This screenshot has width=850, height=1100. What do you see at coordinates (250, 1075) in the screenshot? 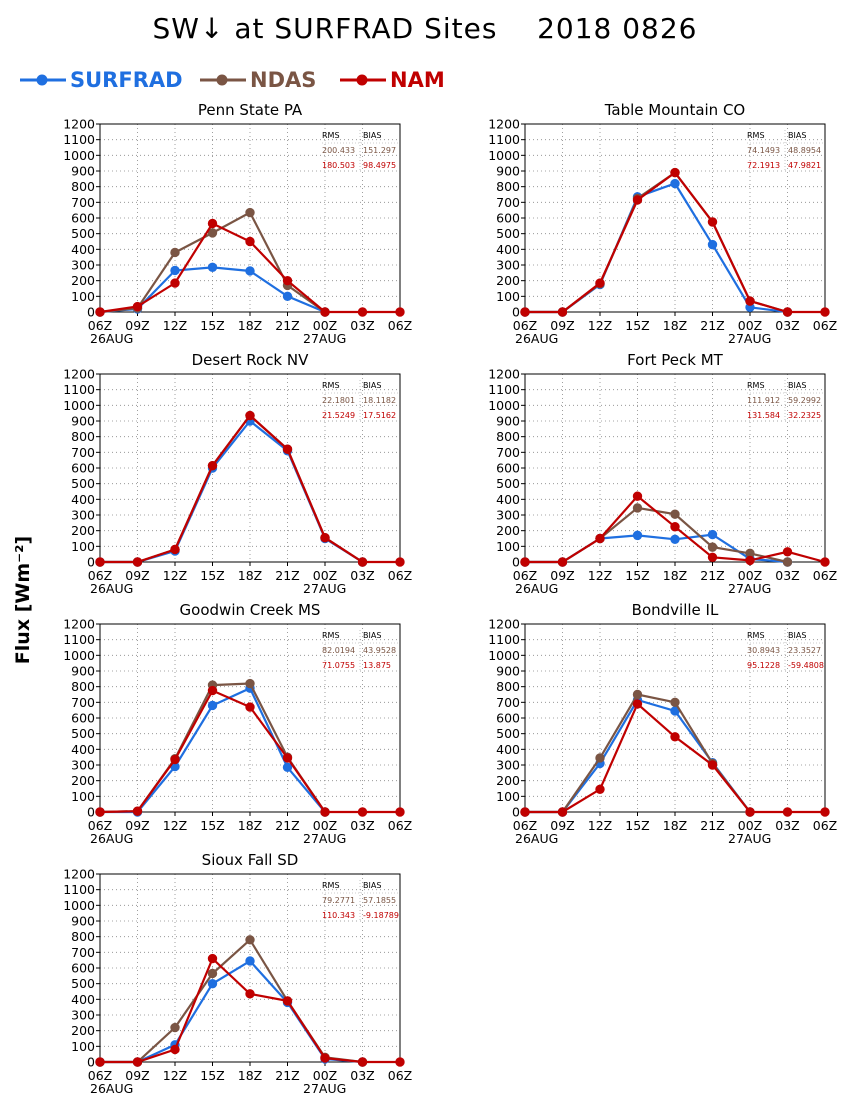
I see `x-tick-label: 18Z` at bounding box center [250, 1075].